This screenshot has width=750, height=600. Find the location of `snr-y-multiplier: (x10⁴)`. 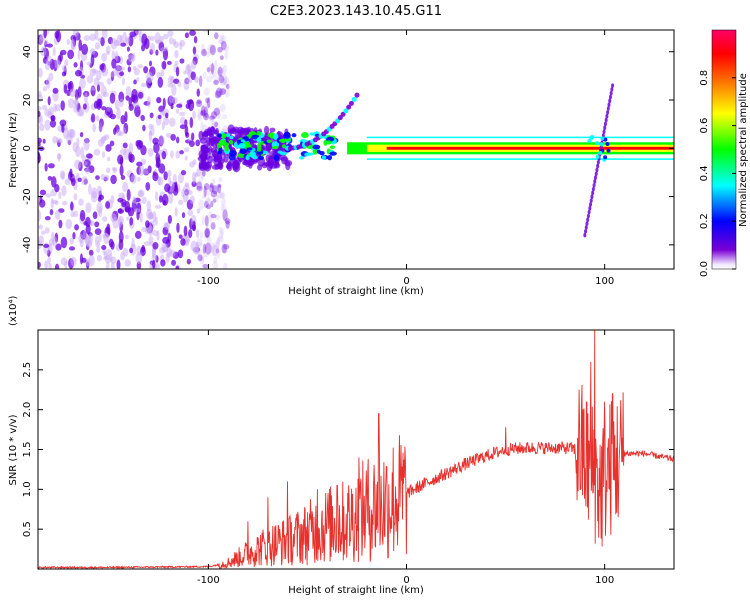

snr-y-multiplier: (x10⁴) is located at coordinates (13, 310).